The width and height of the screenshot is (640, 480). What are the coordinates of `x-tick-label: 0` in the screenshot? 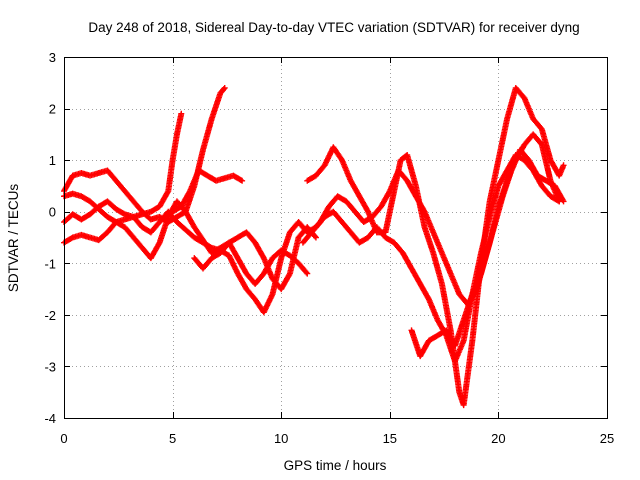 It's located at (63, 438).